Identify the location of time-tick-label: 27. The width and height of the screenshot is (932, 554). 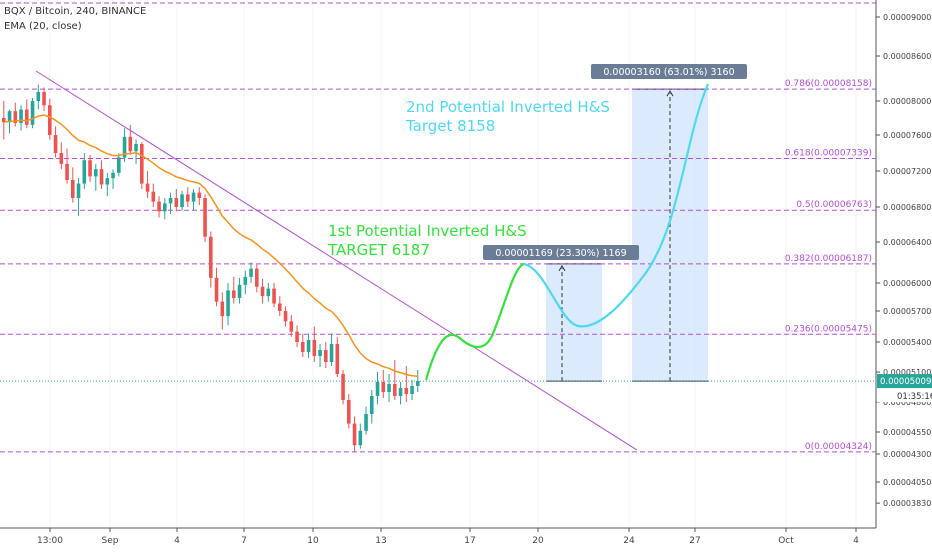
(694, 541).